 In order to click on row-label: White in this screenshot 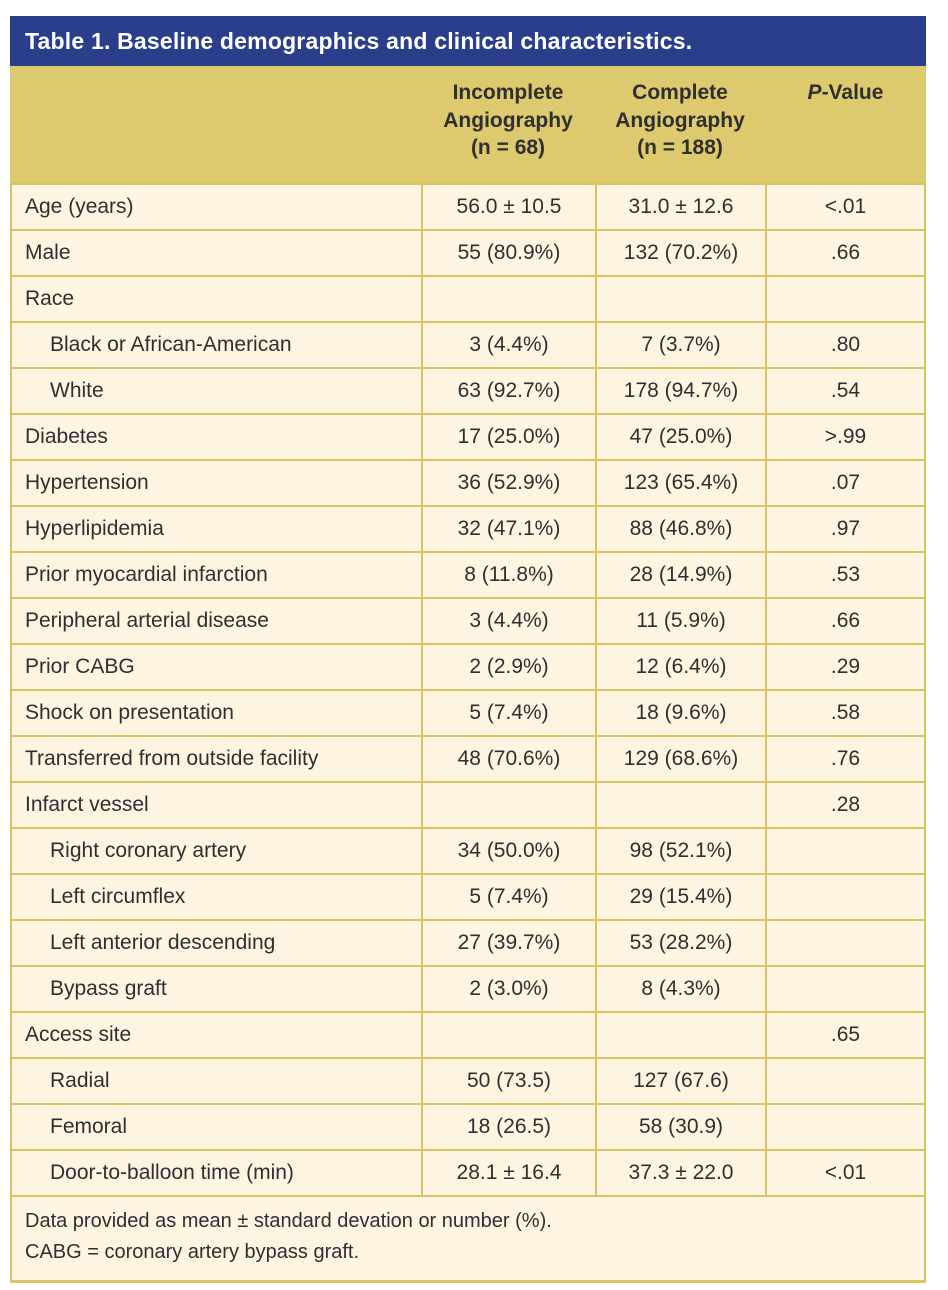, I will do `click(77, 391)`.